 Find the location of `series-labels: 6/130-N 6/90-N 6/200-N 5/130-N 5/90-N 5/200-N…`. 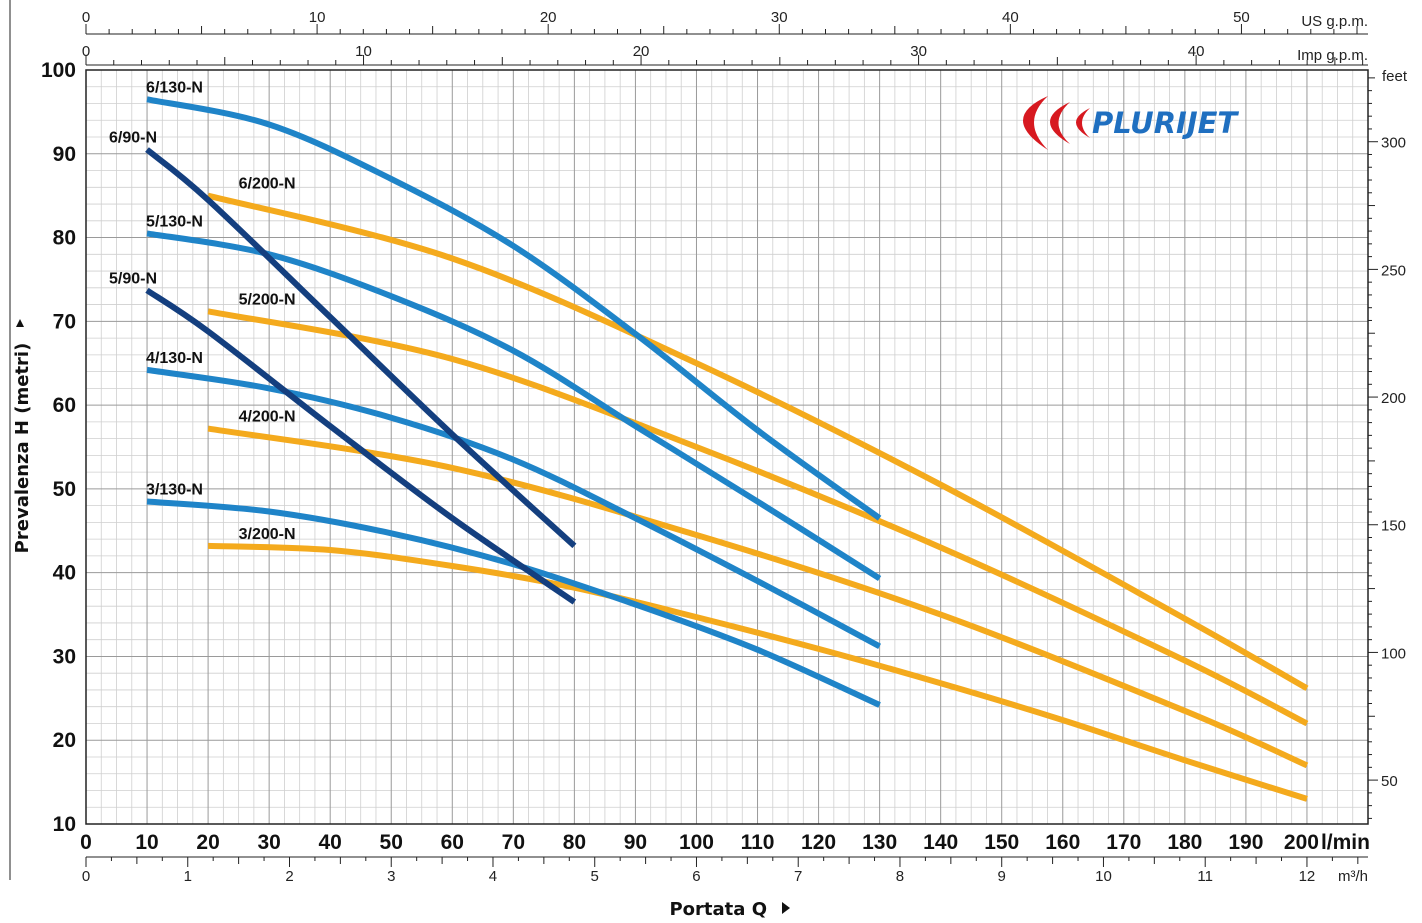

series-labels: 6/130-N 6/90-N 6/200-N 5/130-N 5/90-N 5/200-N… is located at coordinates (202, 311).